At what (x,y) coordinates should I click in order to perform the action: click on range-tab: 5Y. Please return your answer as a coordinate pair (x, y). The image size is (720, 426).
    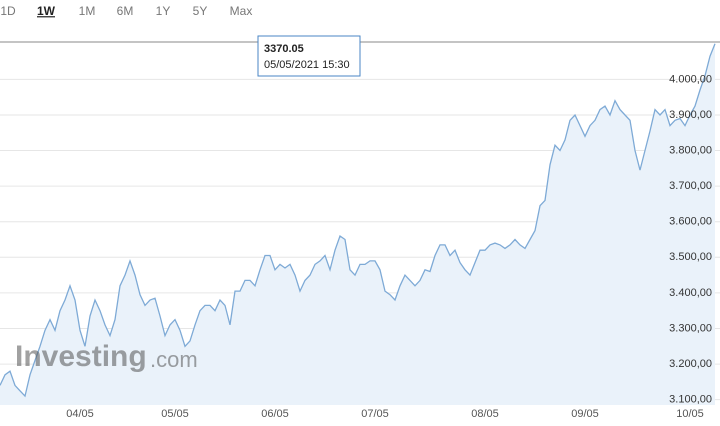
    Looking at the image, I should click on (200, 11).